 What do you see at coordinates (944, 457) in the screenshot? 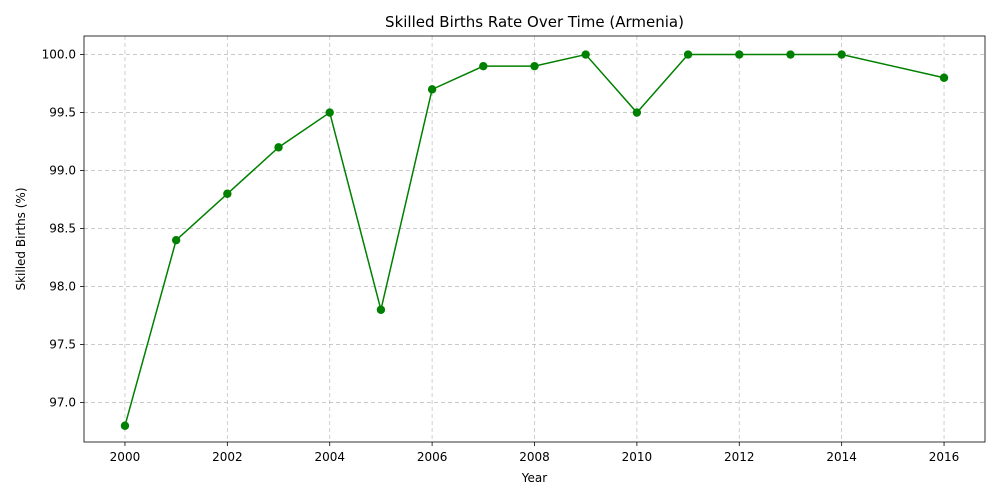
I see `x-tick-label: 2016` at bounding box center [944, 457].